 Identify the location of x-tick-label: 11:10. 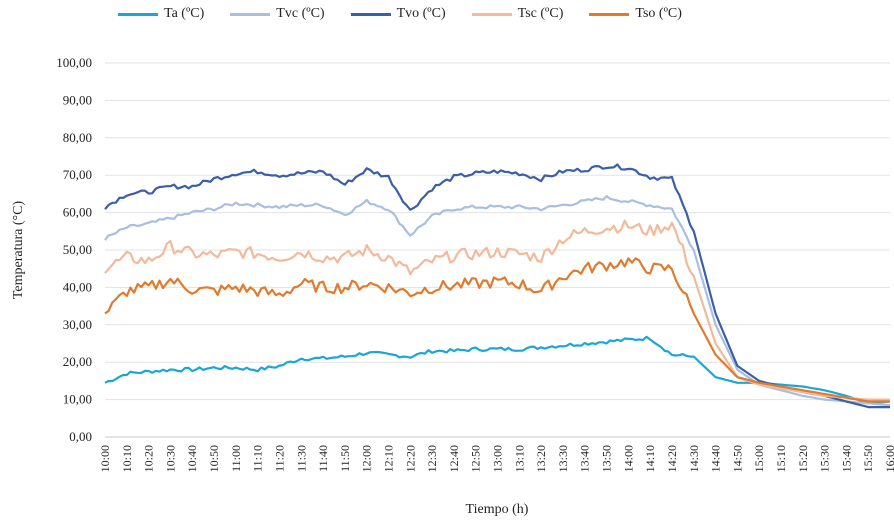
(258, 458).